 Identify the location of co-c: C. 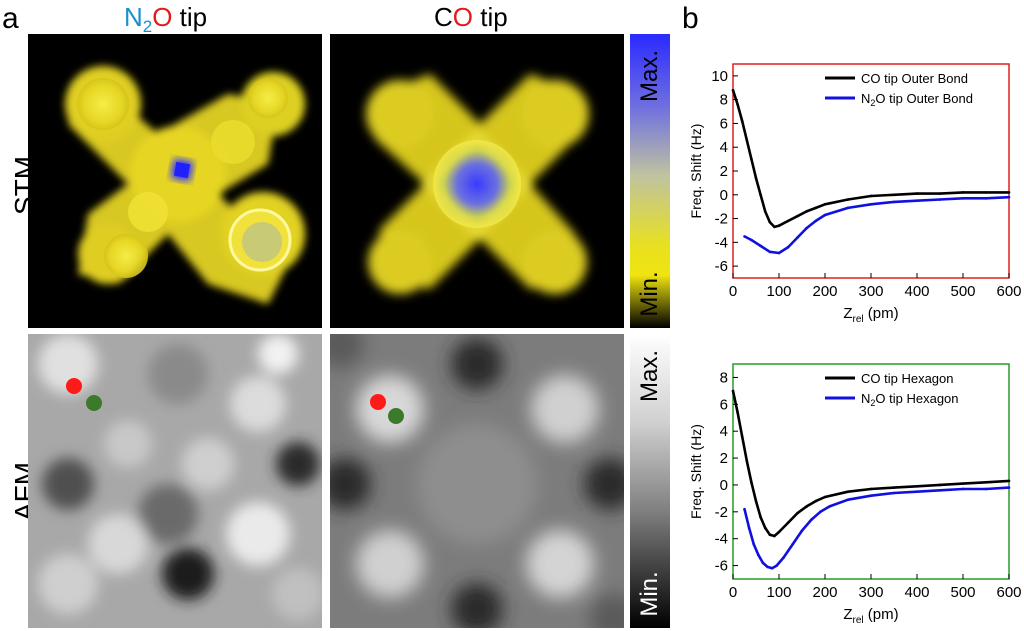
(443, 17).